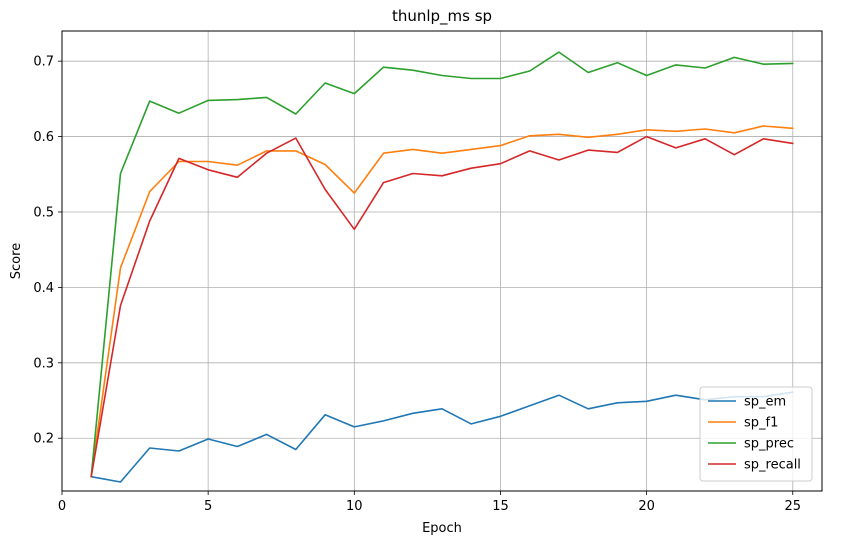 The width and height of the screenshot is (846, 545). I want to click on legend-label: sp_f1, so click(761, 423).